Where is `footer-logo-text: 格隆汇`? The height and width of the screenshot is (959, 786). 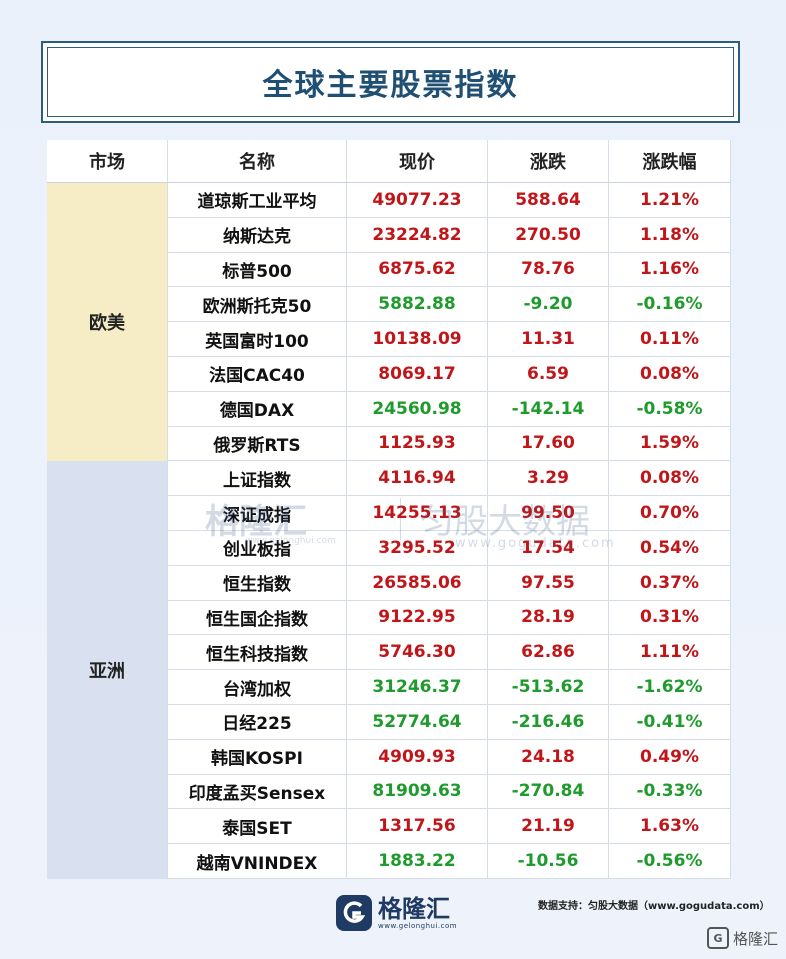 footer-logo-text: 格隆汇 is located at coordinates (414, 909).